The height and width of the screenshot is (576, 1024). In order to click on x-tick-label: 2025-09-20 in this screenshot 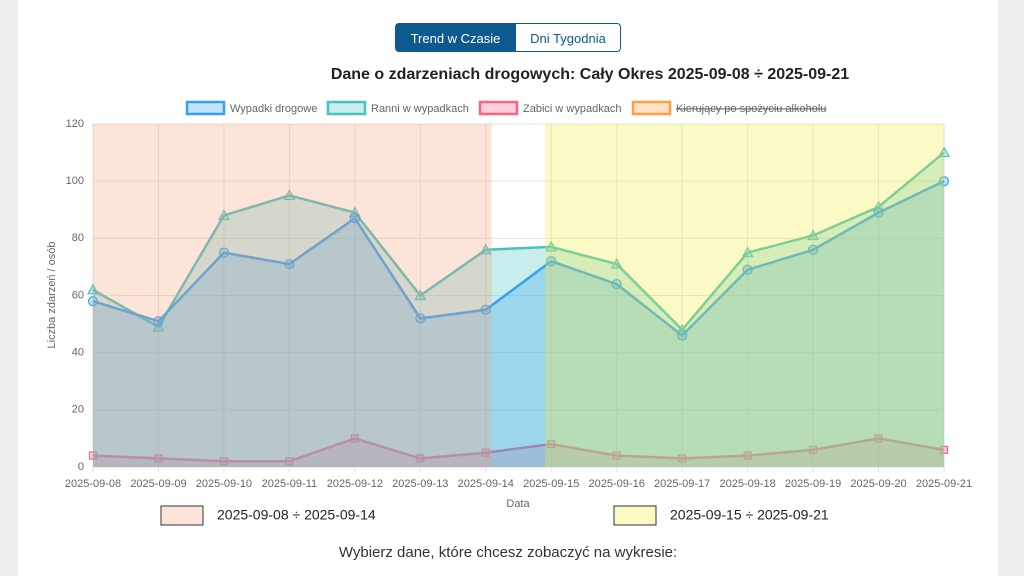, I will do `click(878, 484)`.